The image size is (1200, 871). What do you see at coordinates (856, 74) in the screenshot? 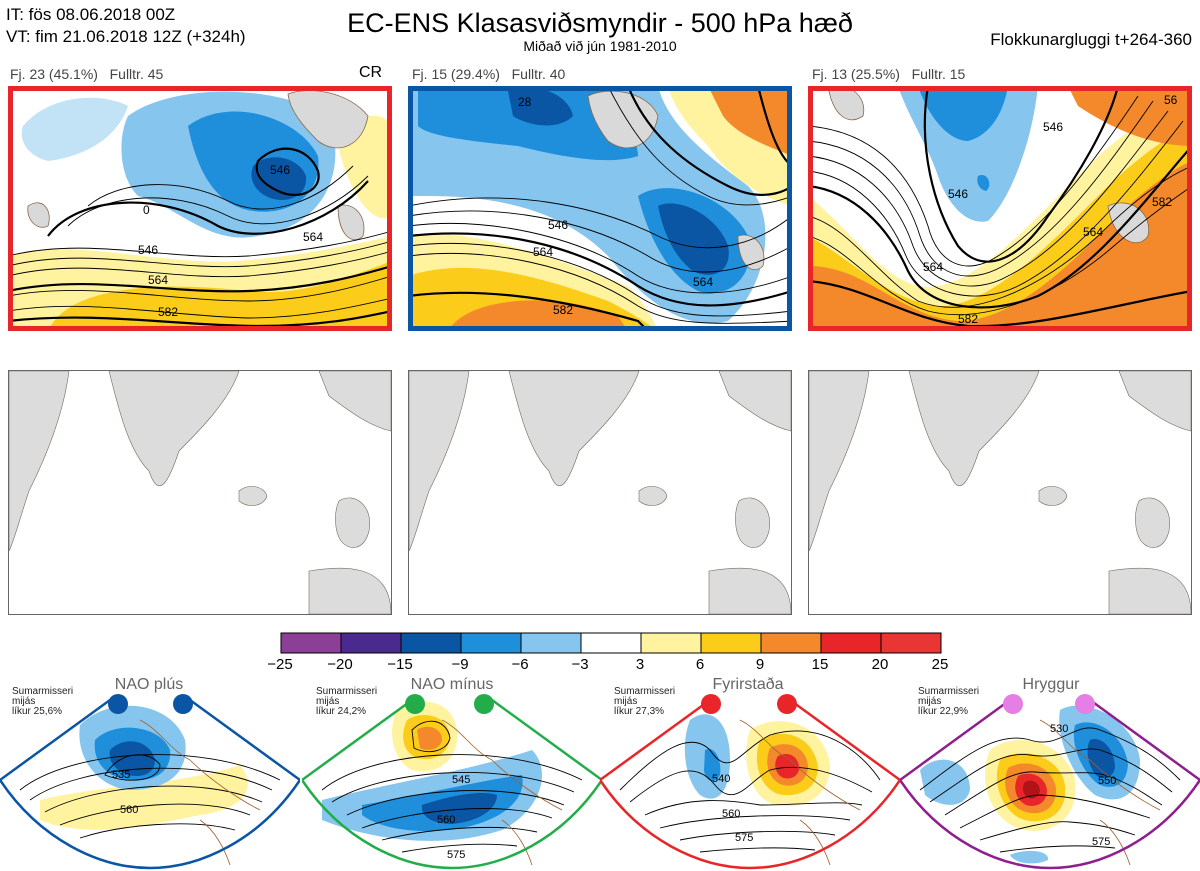
I see `cluster-3-count: Fj. 13 (25.5%)` at bounding box center [856, 74].